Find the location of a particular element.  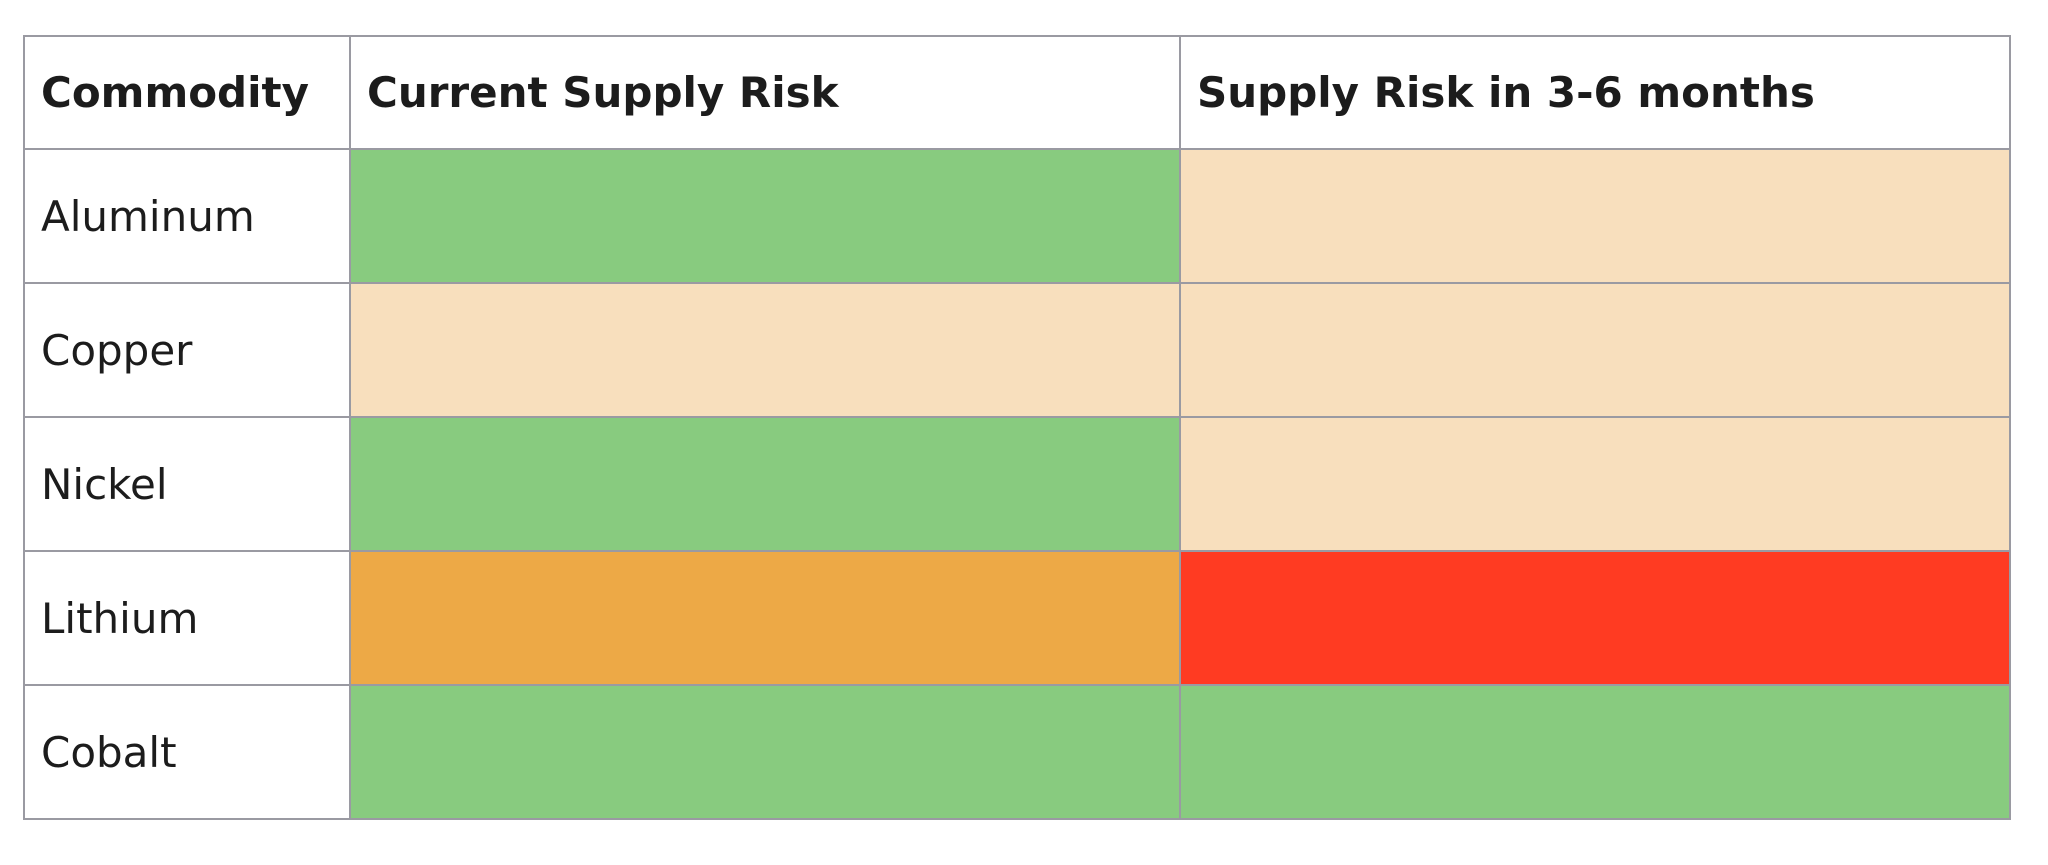

header-cell: Current Supply Risk is located at coordinates (765, 92).